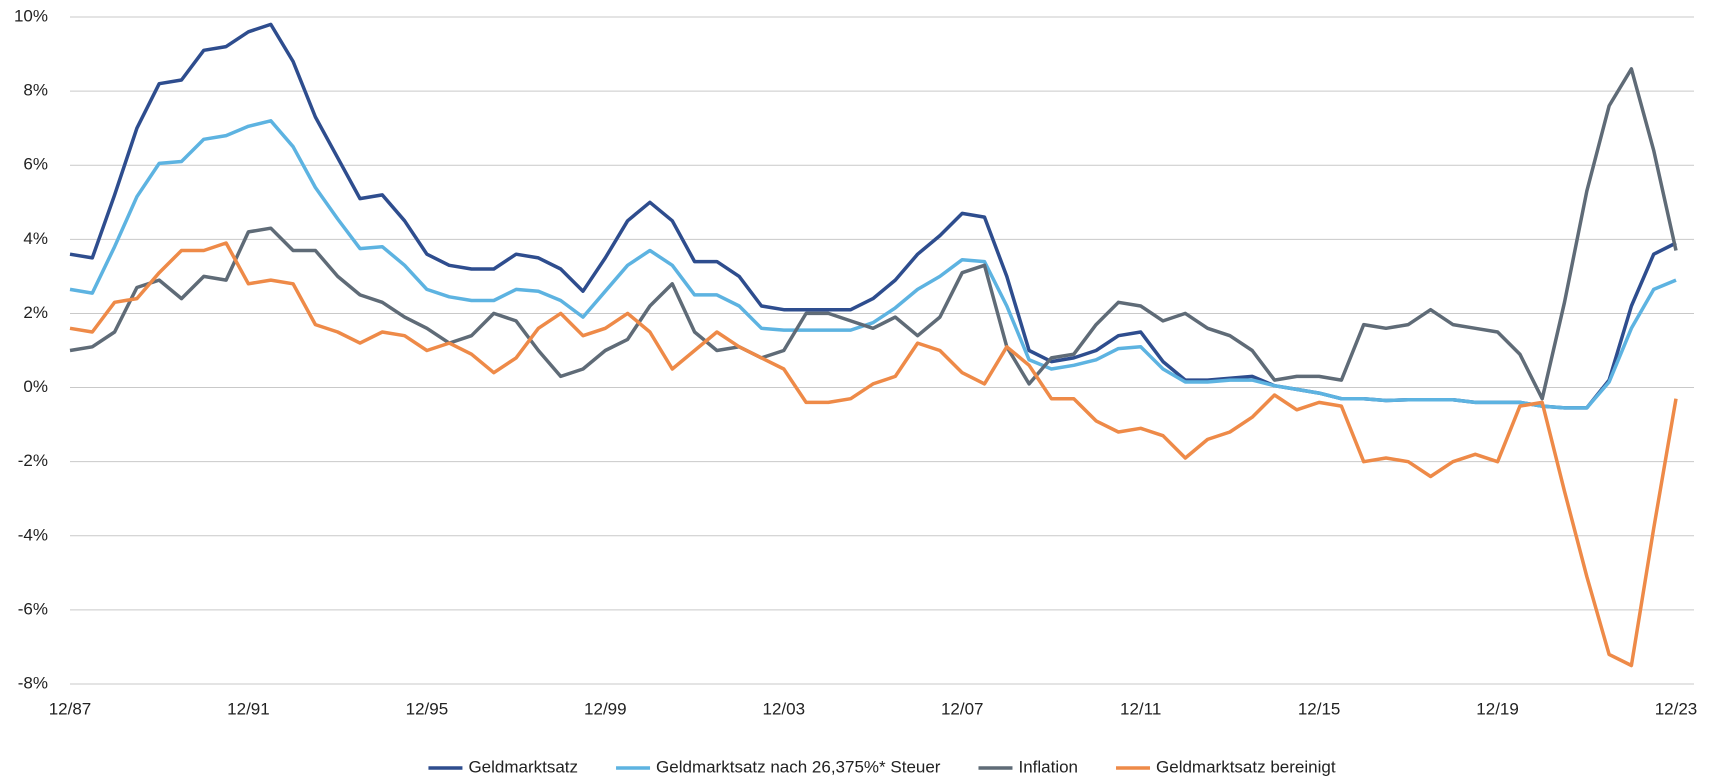 The image size is (1712, 777). Describe the element at coordinates (35, 164) in the screenshot. I see `y-tick-label: 6%` at that location.